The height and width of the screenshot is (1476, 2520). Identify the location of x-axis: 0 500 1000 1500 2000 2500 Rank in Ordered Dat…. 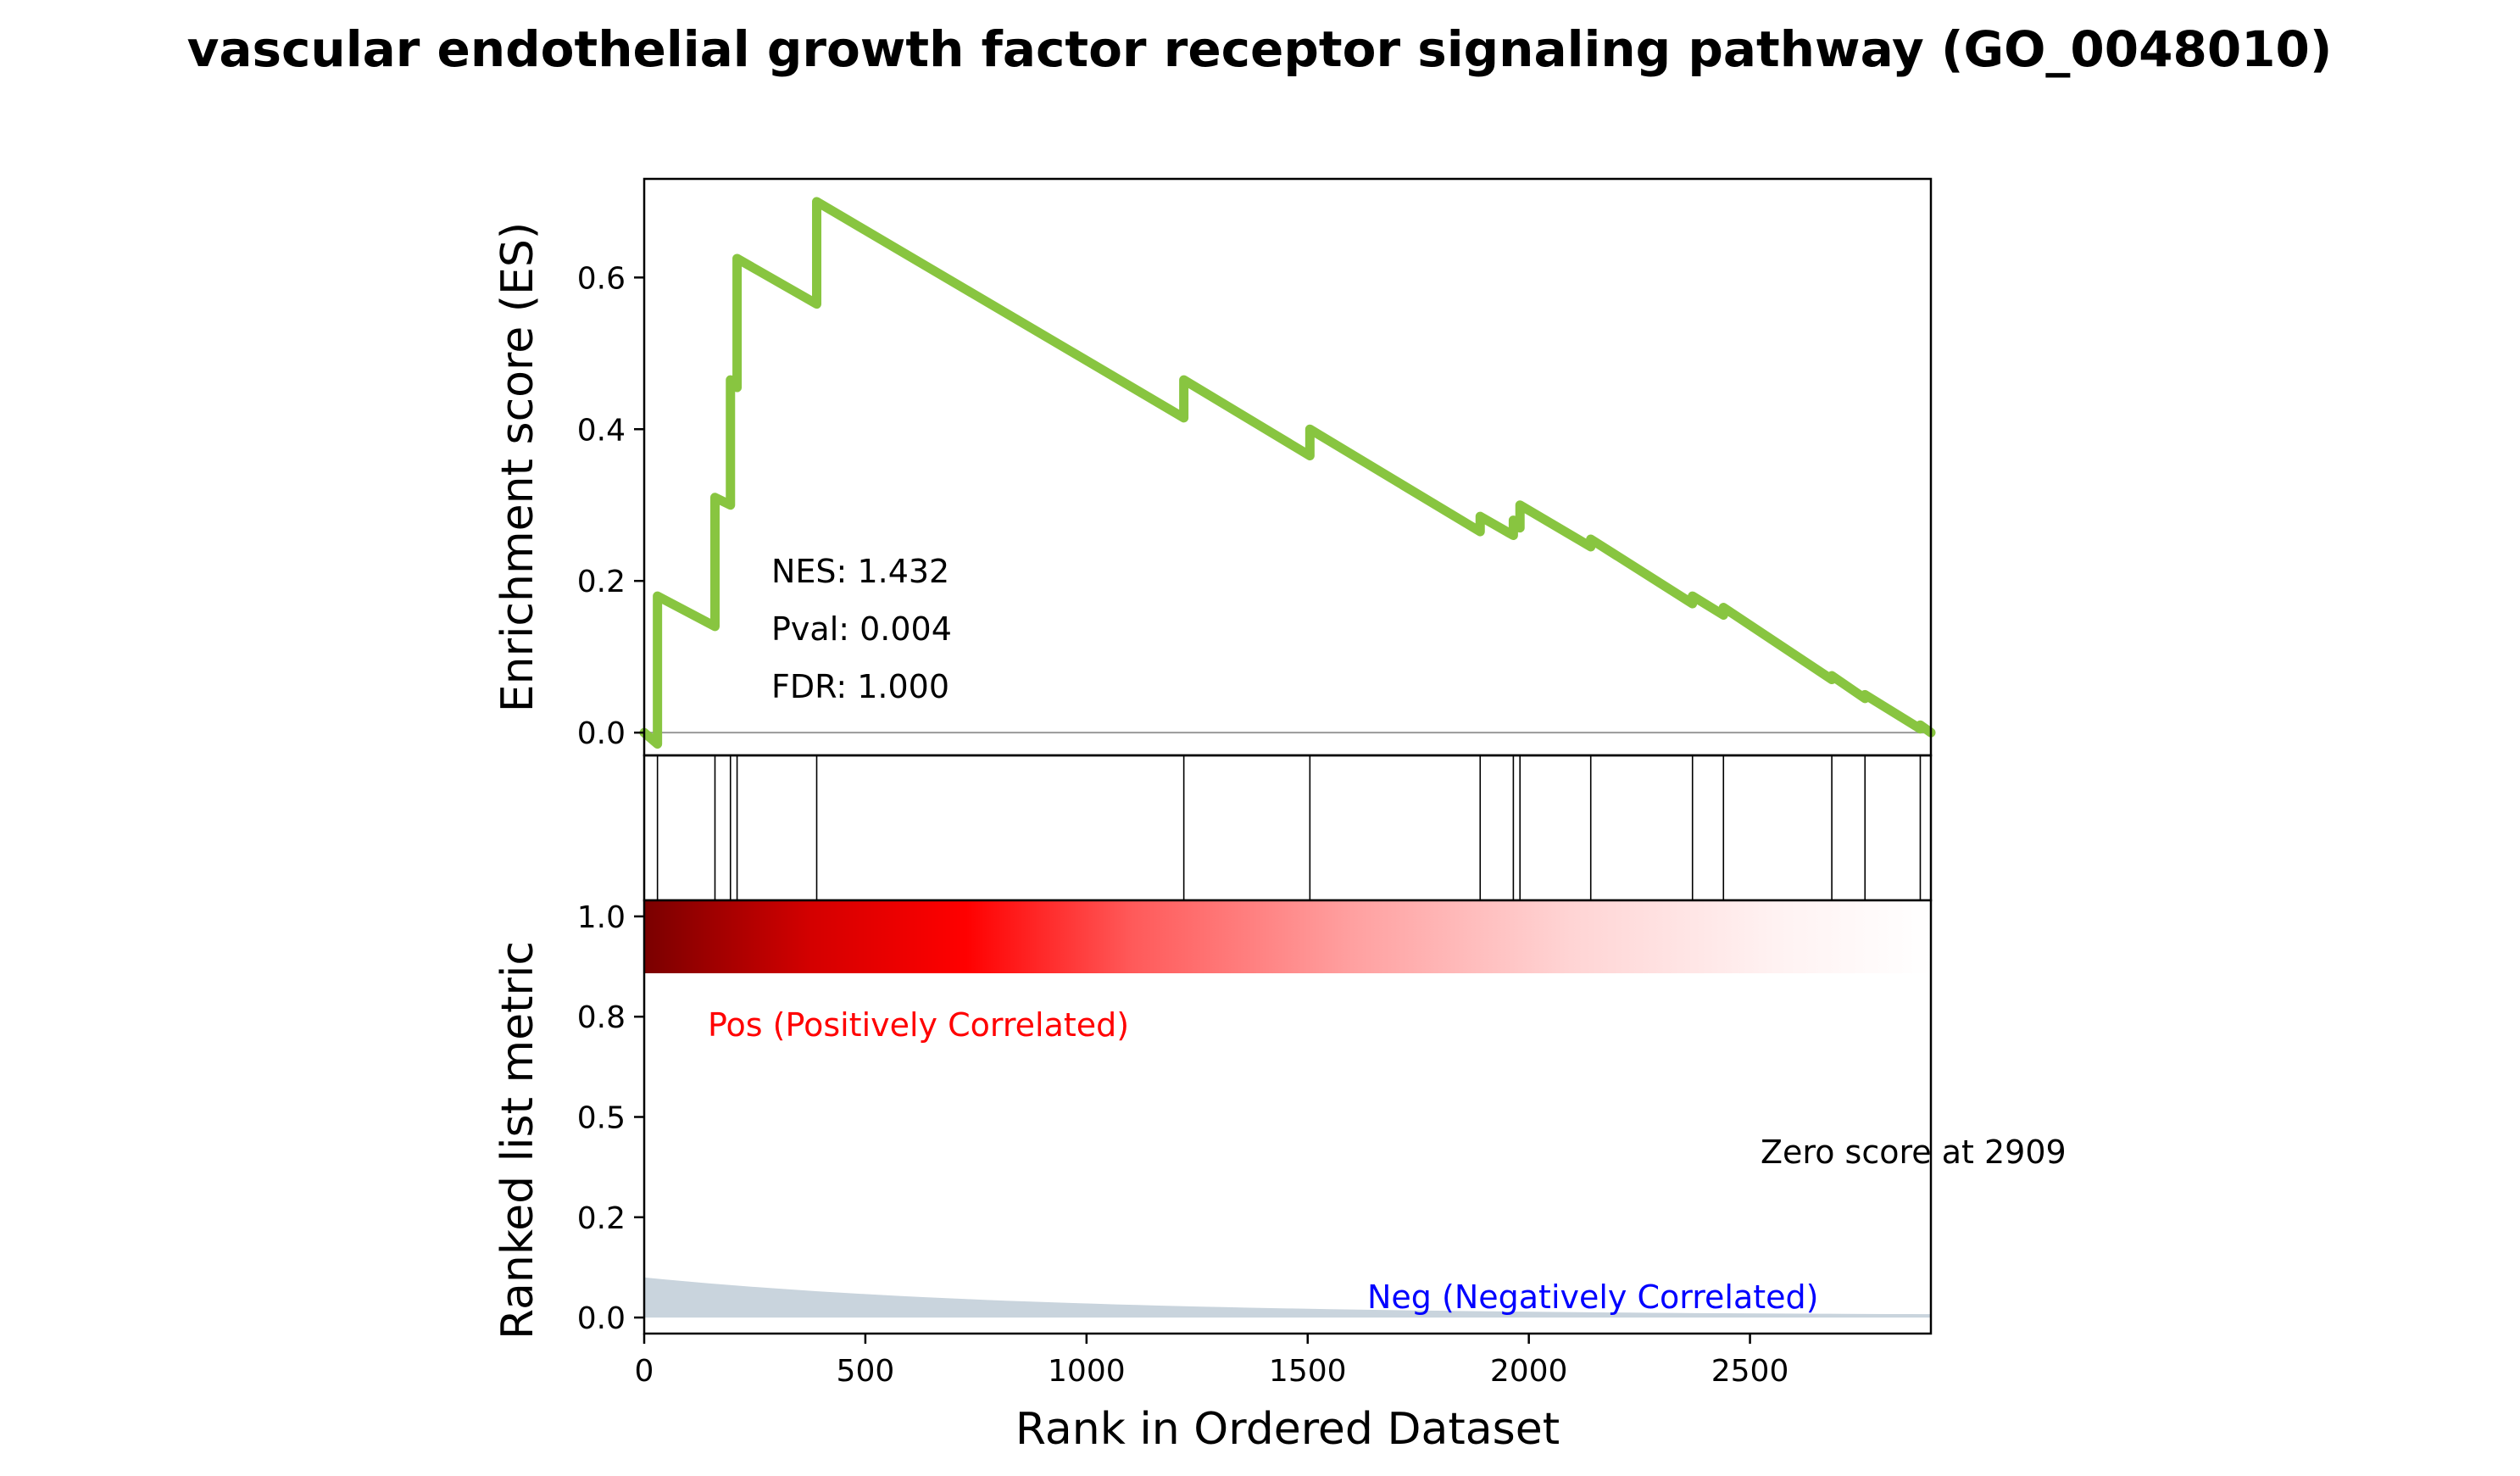
(1212, 1395).